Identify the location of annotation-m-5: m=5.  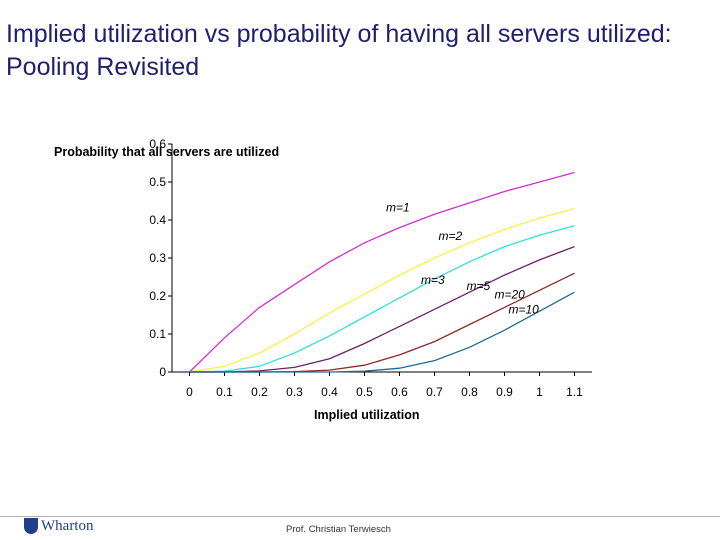
(479, 286).